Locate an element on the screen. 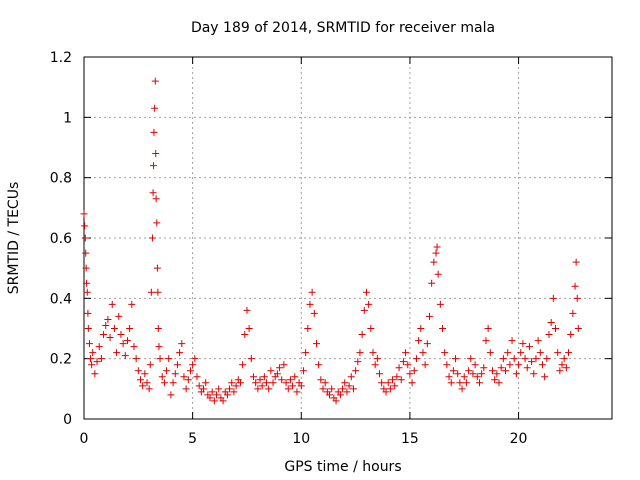  y-axis-label: SRMTID / TECUs is located at coordinates (14, 238).